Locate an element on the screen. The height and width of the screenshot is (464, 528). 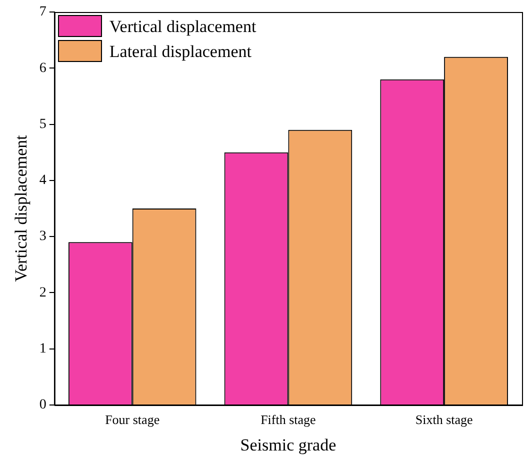
x-tick-label: Sixth stage is located at coordinates (444, 420).